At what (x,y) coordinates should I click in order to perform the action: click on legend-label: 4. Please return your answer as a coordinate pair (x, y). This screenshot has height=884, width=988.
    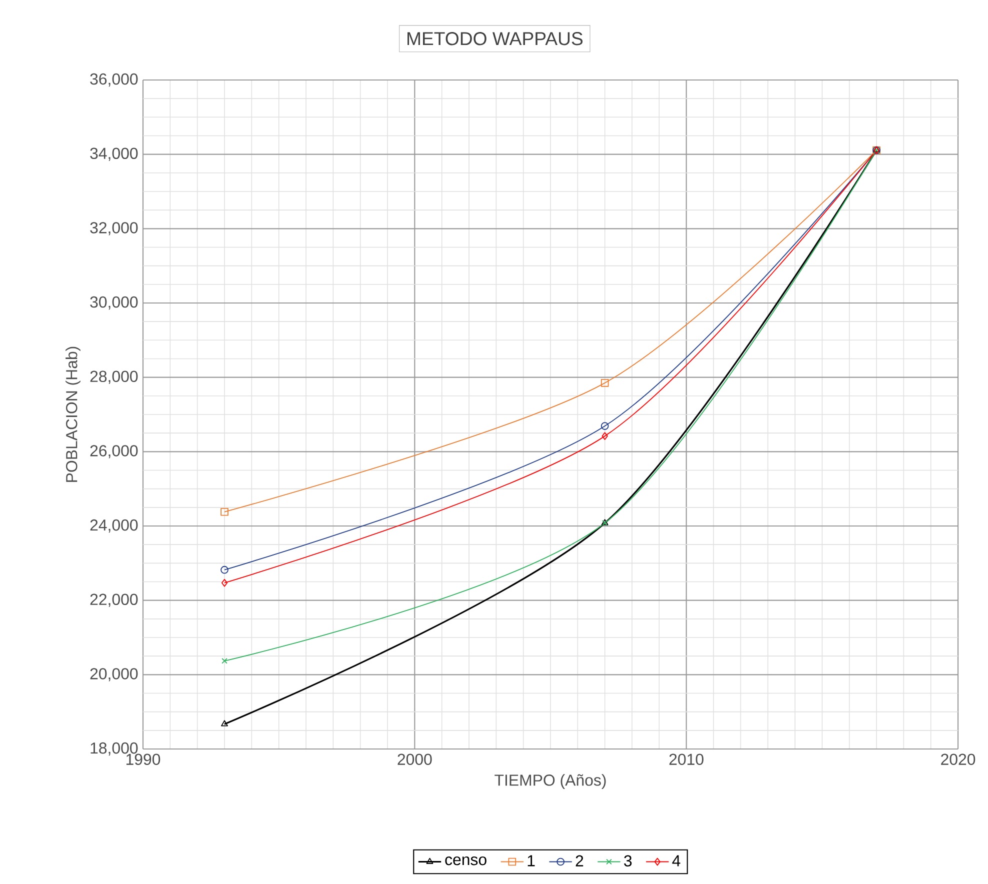
    Looking at the image, I should click on (676, 860).